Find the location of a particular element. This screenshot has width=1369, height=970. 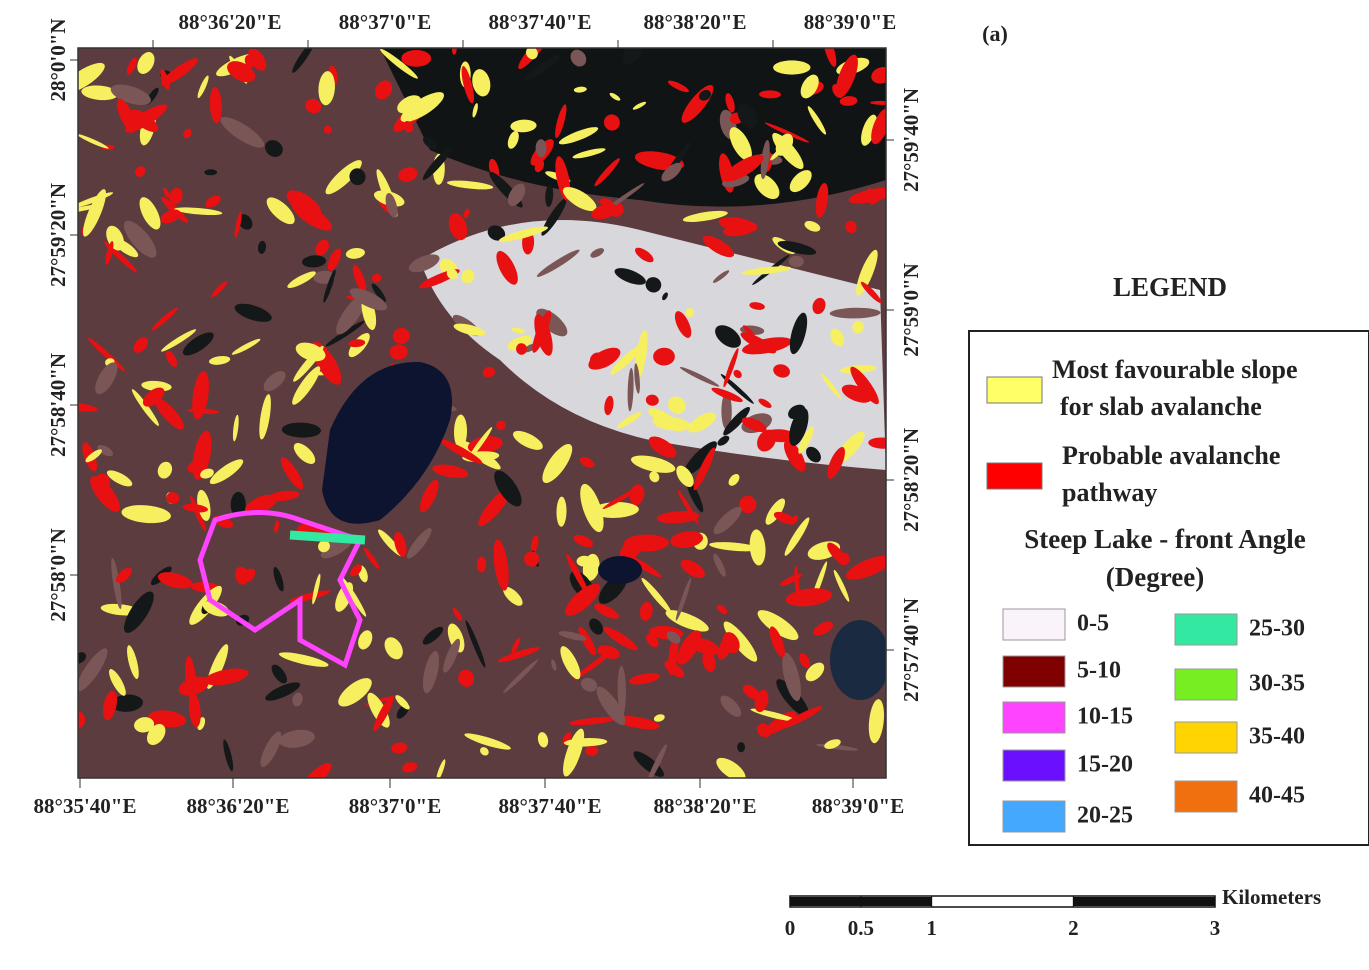

longitude-label: 88°38'20"E is located at coordinates (705, 806).